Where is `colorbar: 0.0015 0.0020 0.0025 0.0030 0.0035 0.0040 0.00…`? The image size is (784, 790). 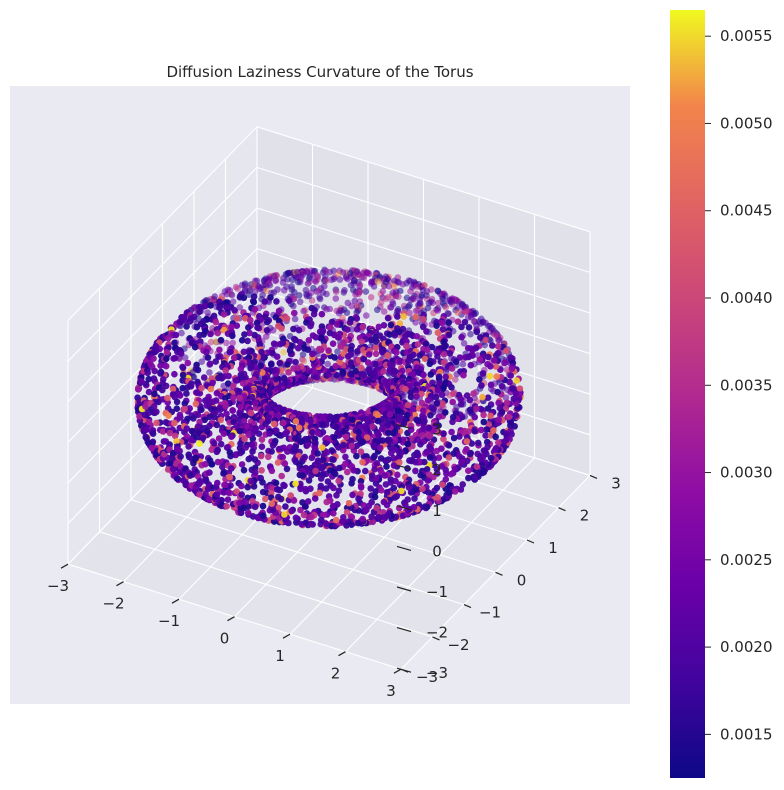 colorbar: 0.0015 0.0020 0.0025 0.0030 0.0035 0.0040 0.00… is located at coordinates (721, 394).